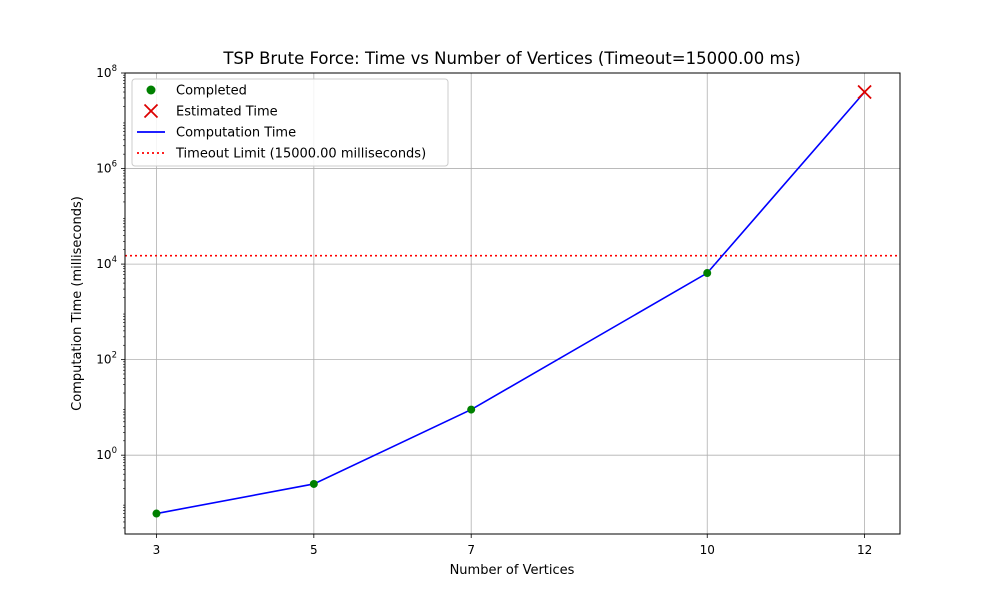 The height and width of the screenshot is (600, 1000). What do you see at coordinates (864, 550) in the screenshot?
I see `x-tick-label: 12` at bounding box center [864, 550].